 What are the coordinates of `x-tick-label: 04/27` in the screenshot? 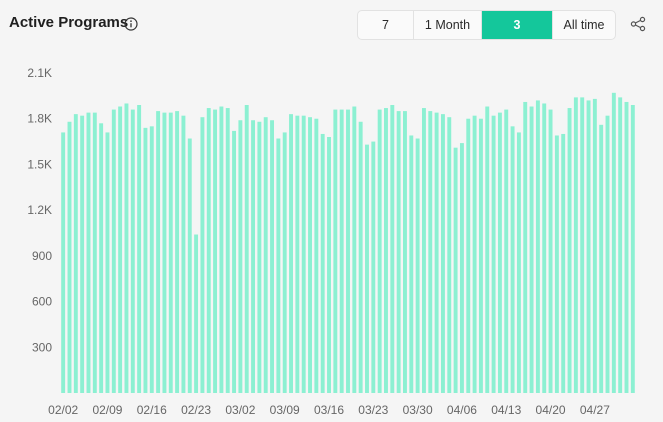 It's located at (595, 410).